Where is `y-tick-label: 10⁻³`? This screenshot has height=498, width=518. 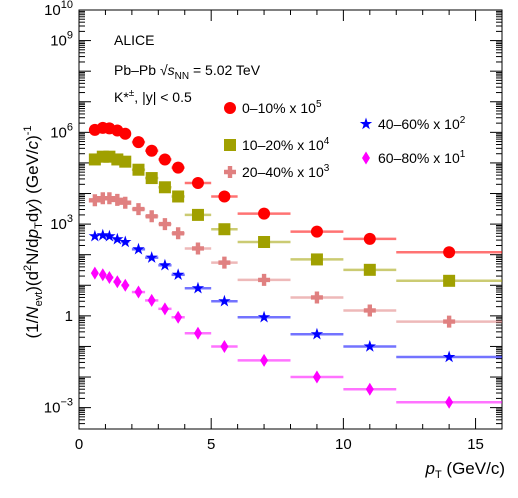
y-tick-label: 10⁻³ is located at coordinates (58, 407).